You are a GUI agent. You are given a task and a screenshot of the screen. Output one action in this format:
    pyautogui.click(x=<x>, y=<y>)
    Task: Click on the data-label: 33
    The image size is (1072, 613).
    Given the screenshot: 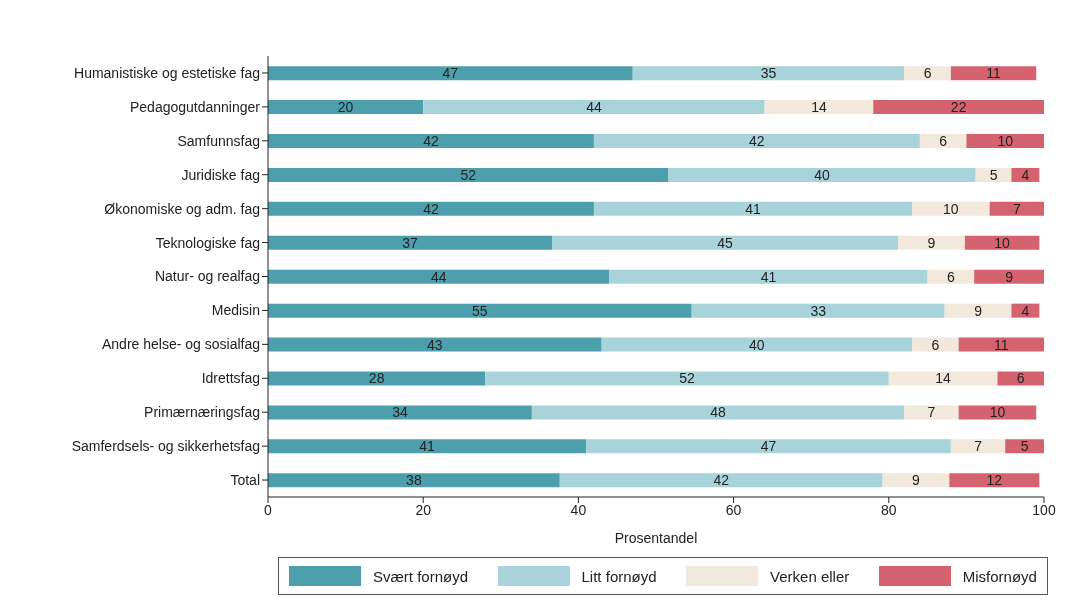 What is the action you would take?
    pyautogui.click(x=818, y=310)
    